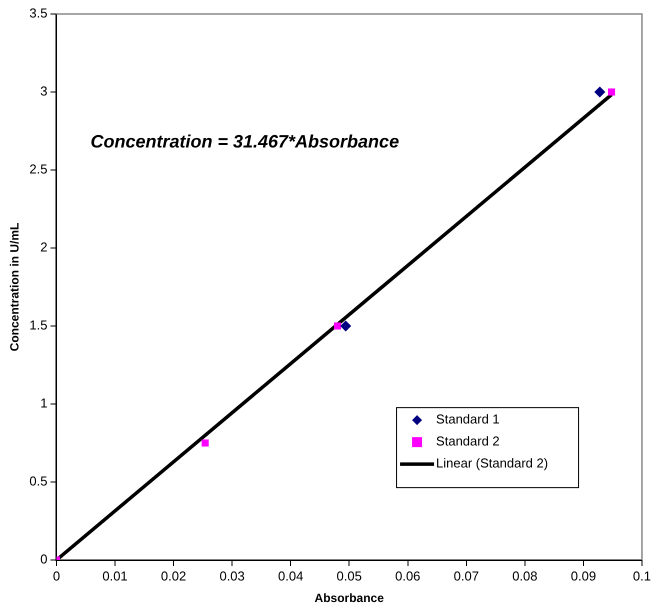 Image resolution: width=654 pixels, height=610 pixels. Describe the element at coordinates (492, 463) in the screenshot. I see `legend-label: Linear (Standard 2)` at that location.